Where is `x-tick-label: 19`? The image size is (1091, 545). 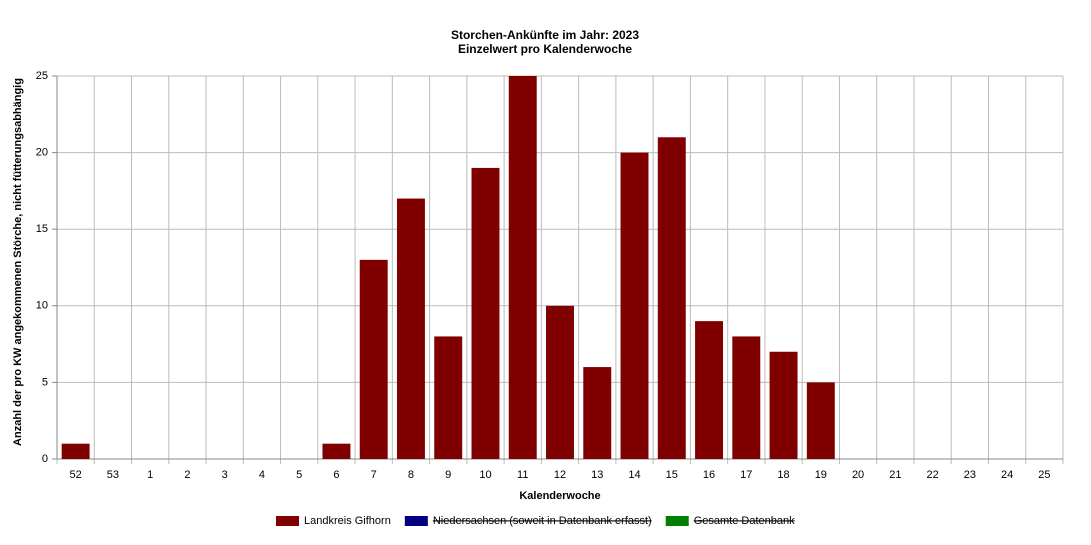
x-tick-label: 19 is located at coordinates (821, 475).